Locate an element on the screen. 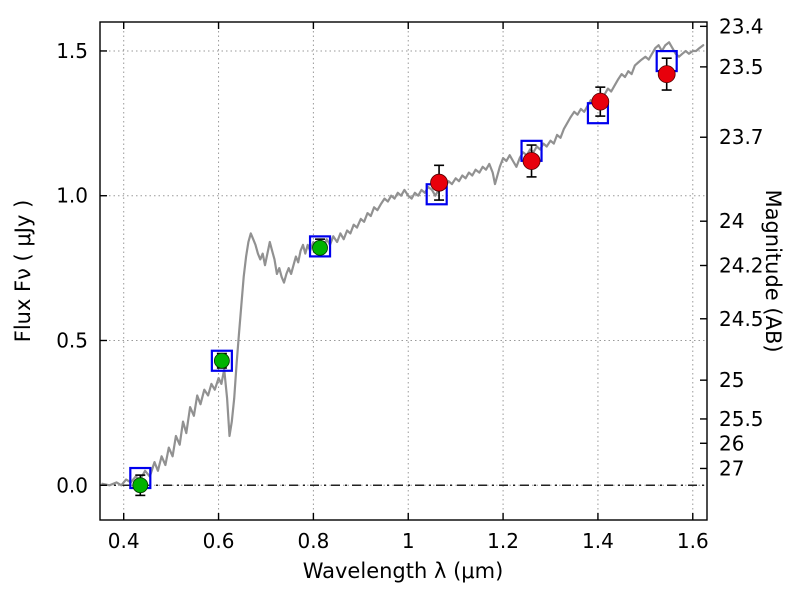 The width and height of the screenshot is (800, 600). y-tick-label-right: 23.5 is located at coordinates (741, 67).